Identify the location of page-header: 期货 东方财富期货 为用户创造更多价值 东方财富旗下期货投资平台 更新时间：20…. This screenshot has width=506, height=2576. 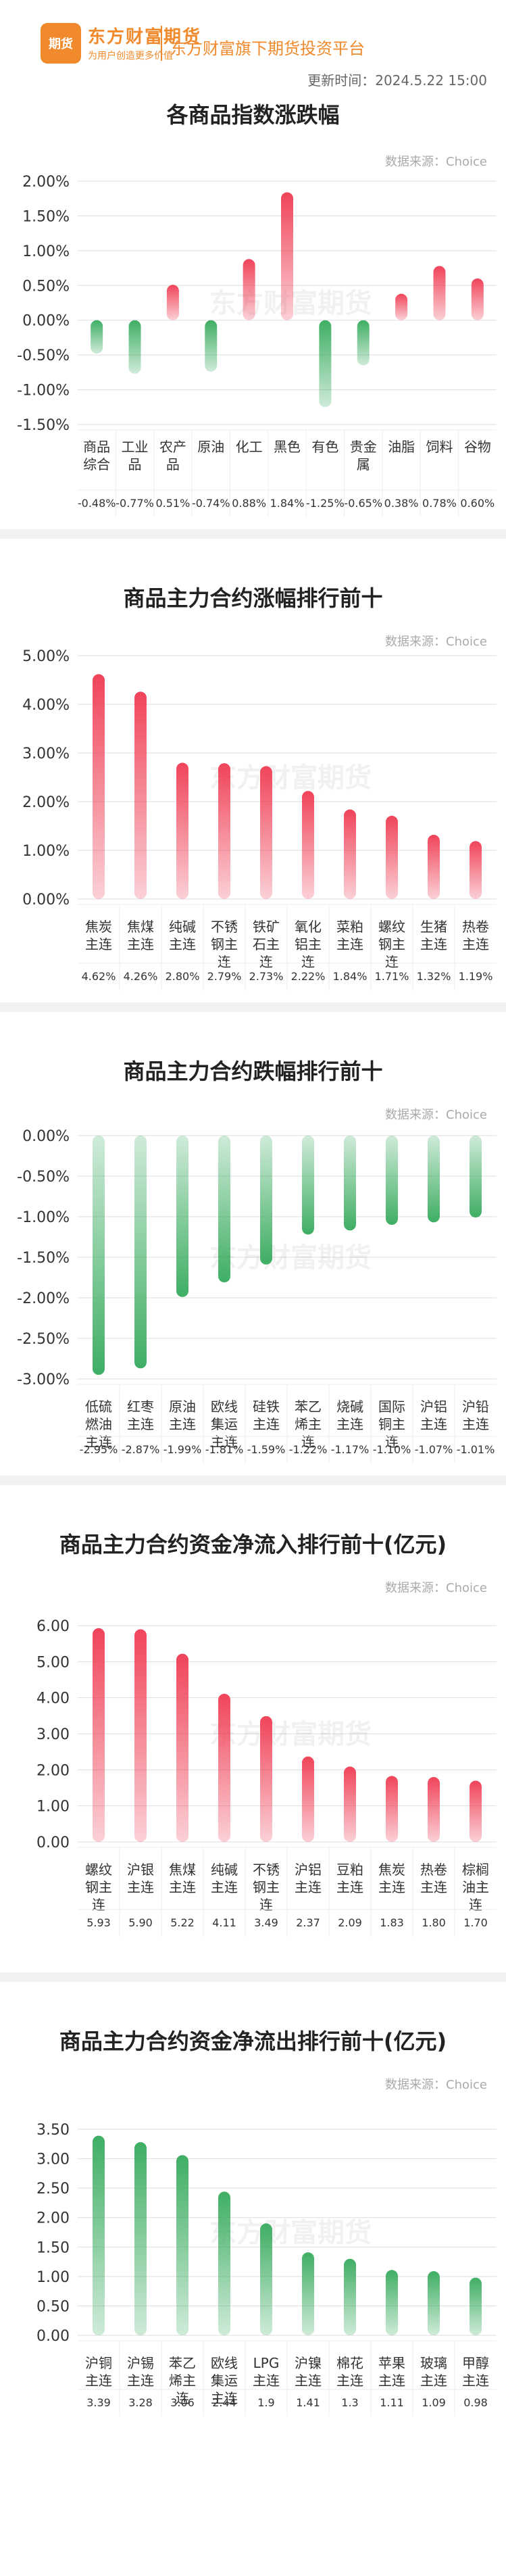
(253, 45).